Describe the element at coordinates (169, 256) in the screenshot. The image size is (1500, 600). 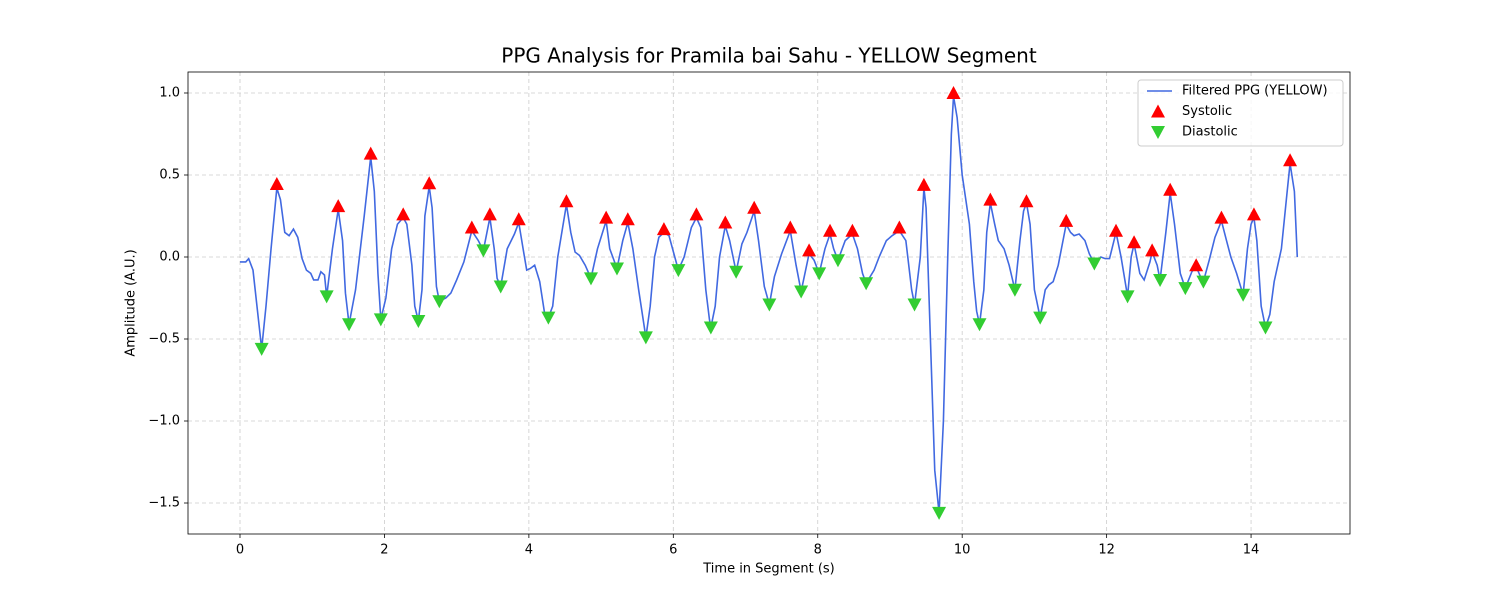
I see `y-tick-label: 0.0` at that location.